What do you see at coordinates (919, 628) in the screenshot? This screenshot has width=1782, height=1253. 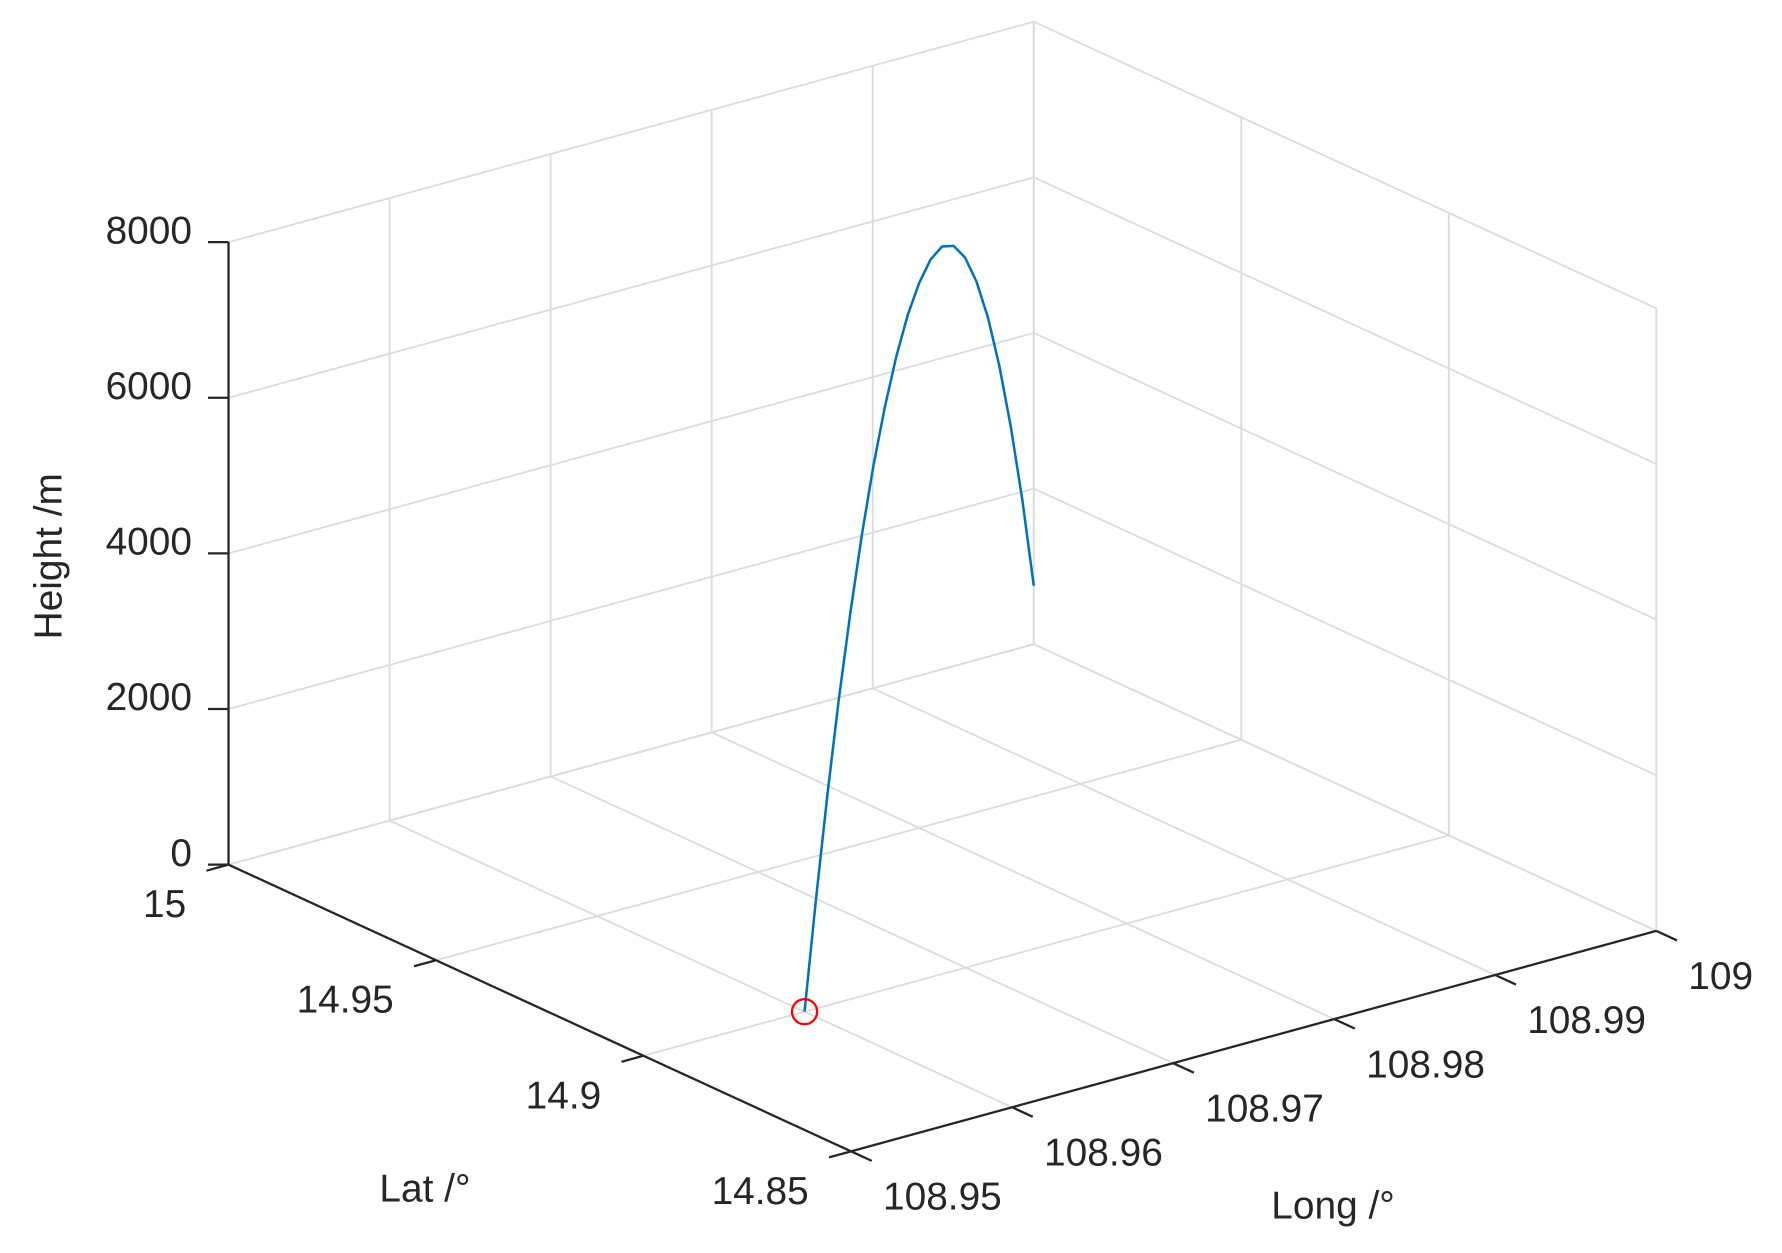 I see `trajectory-line` at bounding box center [919, 628].